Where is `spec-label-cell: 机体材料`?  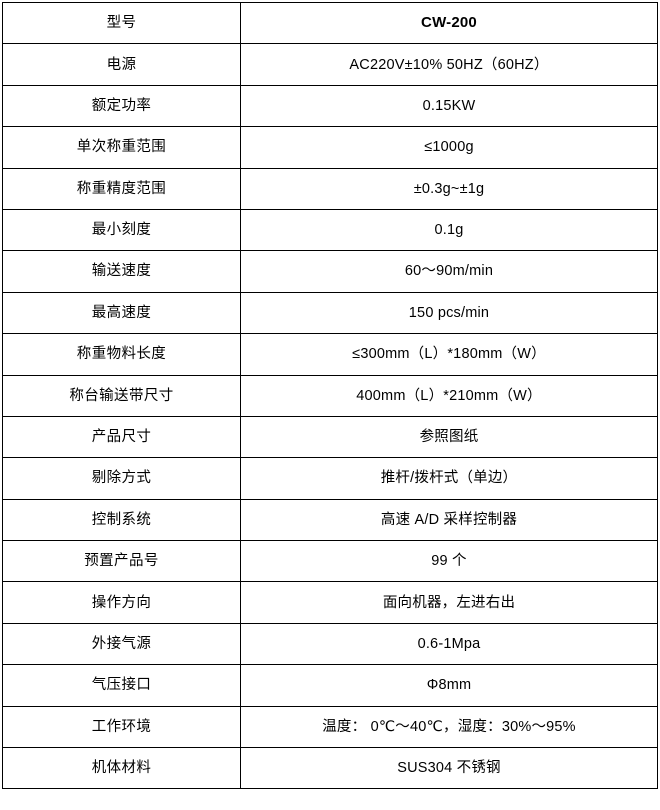
spec-label-cell: 机体材料 is located at coordinates (121, 768).